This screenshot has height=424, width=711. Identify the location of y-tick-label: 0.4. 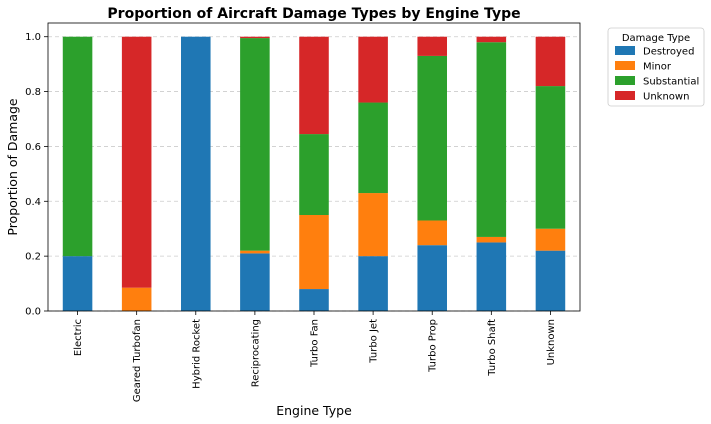
(33, 202).